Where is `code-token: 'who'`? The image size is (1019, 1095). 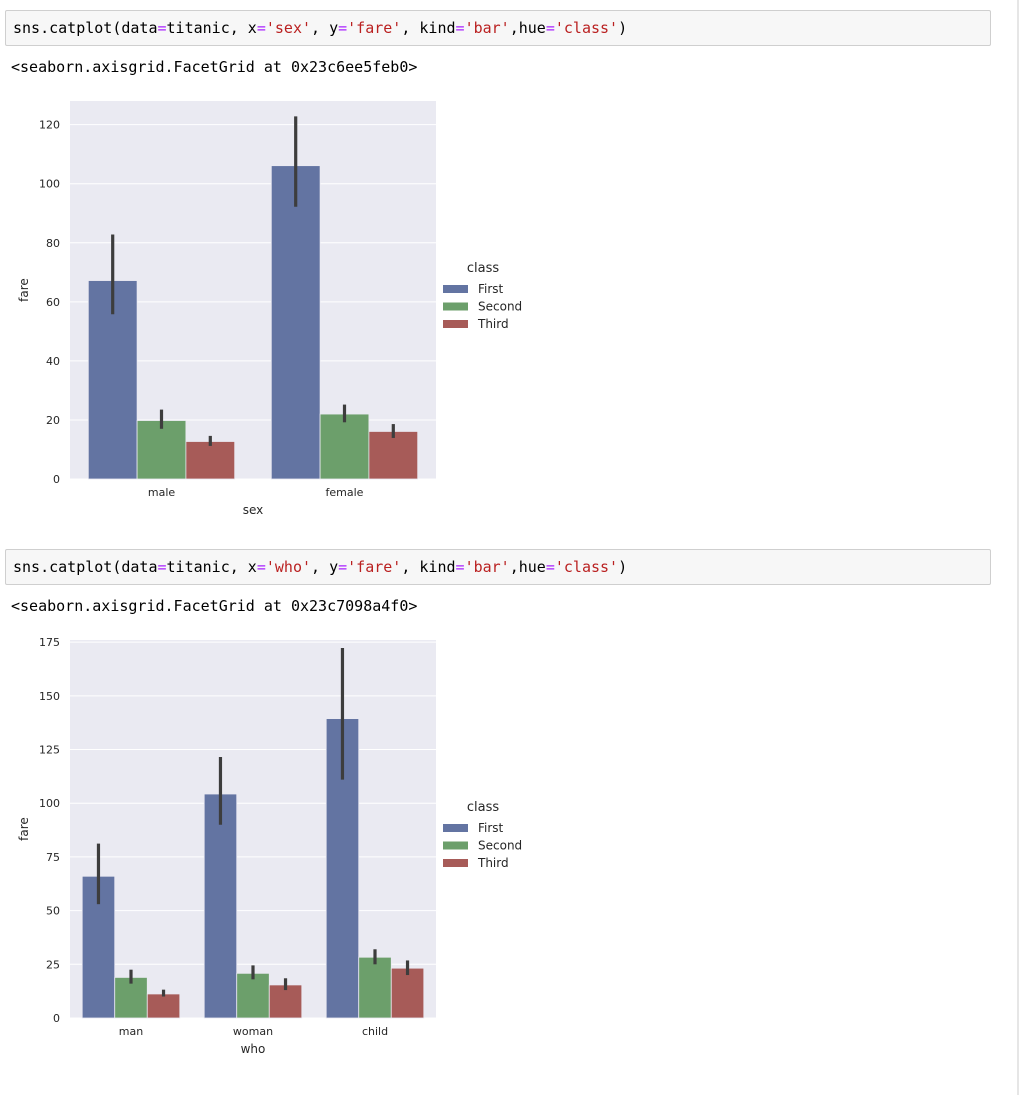 code-token: 'who' is located at coordinates (288, 567).